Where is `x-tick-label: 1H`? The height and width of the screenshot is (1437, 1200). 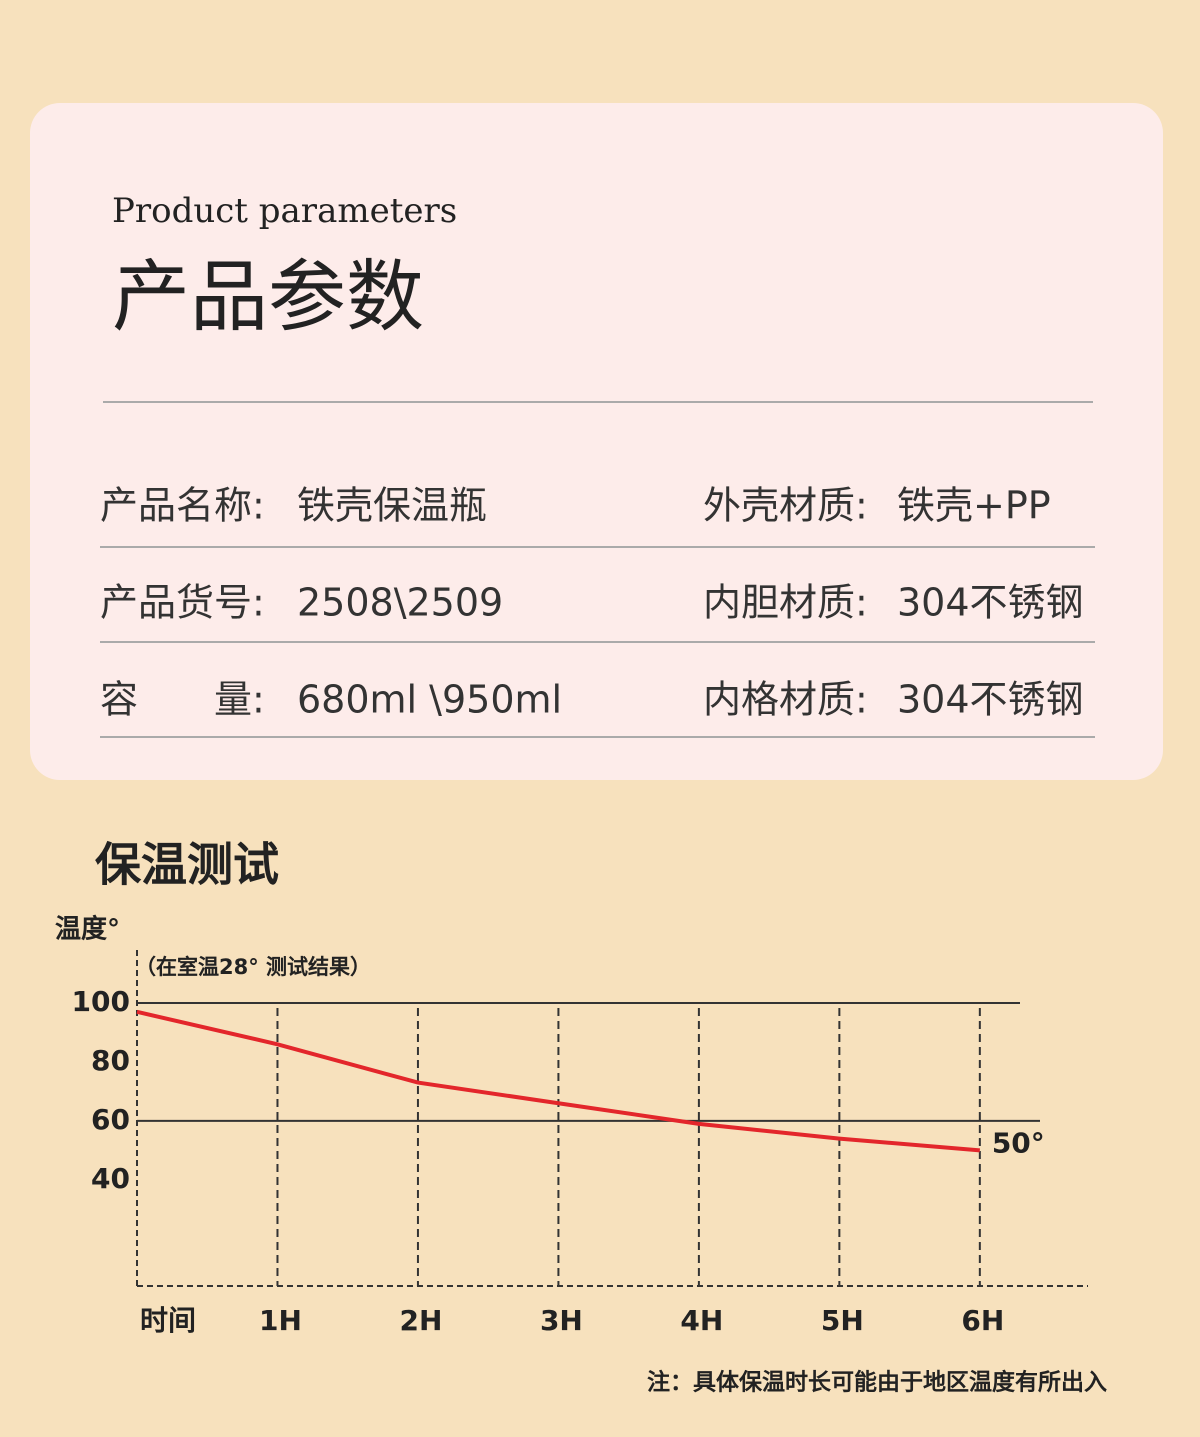 x-tick-label: 1H is located at coordinates (280, 1320).